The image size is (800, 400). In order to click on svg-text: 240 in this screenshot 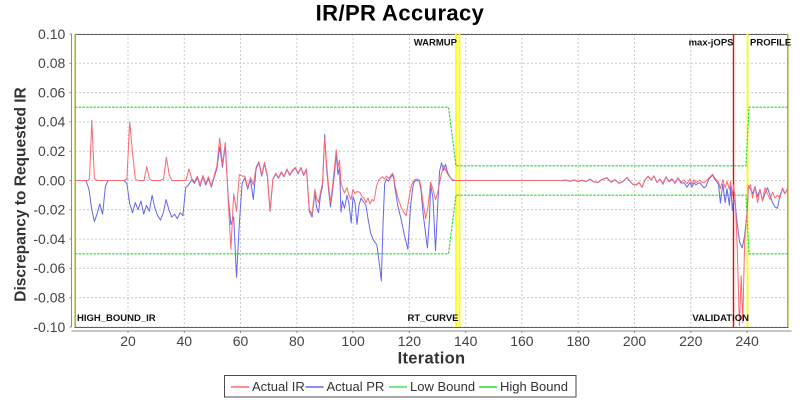, I will do `click(747, 341)`.